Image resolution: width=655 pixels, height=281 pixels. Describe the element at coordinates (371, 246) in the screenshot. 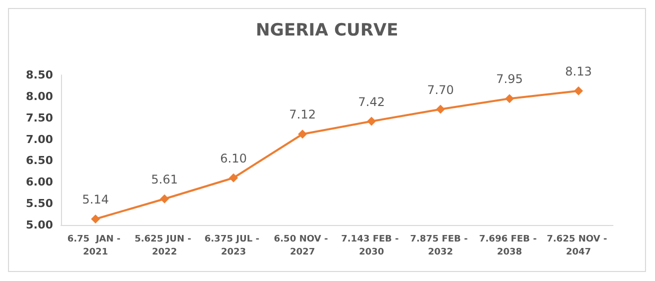

I see `x-tick-label: 7.143 FEB - 2030` at that location.